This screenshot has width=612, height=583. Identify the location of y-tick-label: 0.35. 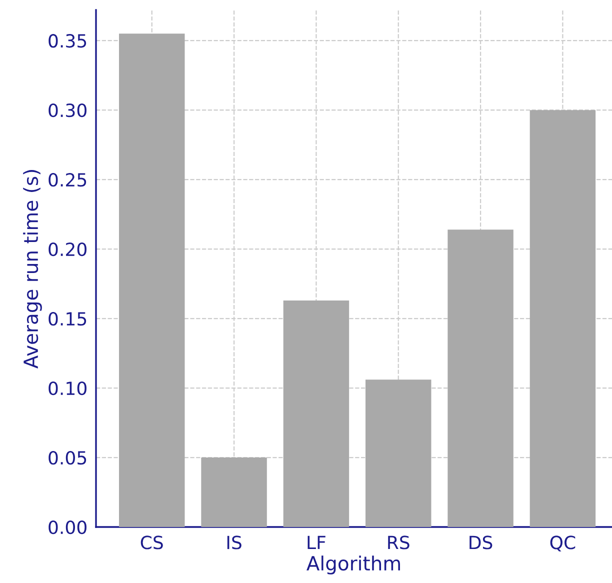
(67, 41).